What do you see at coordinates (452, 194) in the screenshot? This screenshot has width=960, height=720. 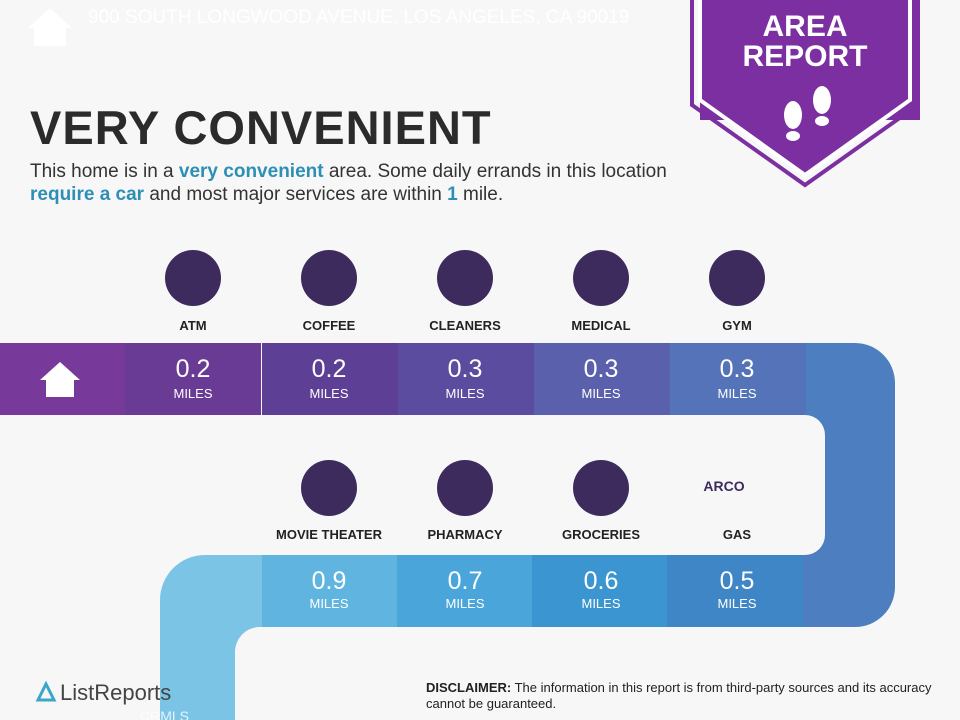 I see `description-part: 1` at bounding box center [452, 194].